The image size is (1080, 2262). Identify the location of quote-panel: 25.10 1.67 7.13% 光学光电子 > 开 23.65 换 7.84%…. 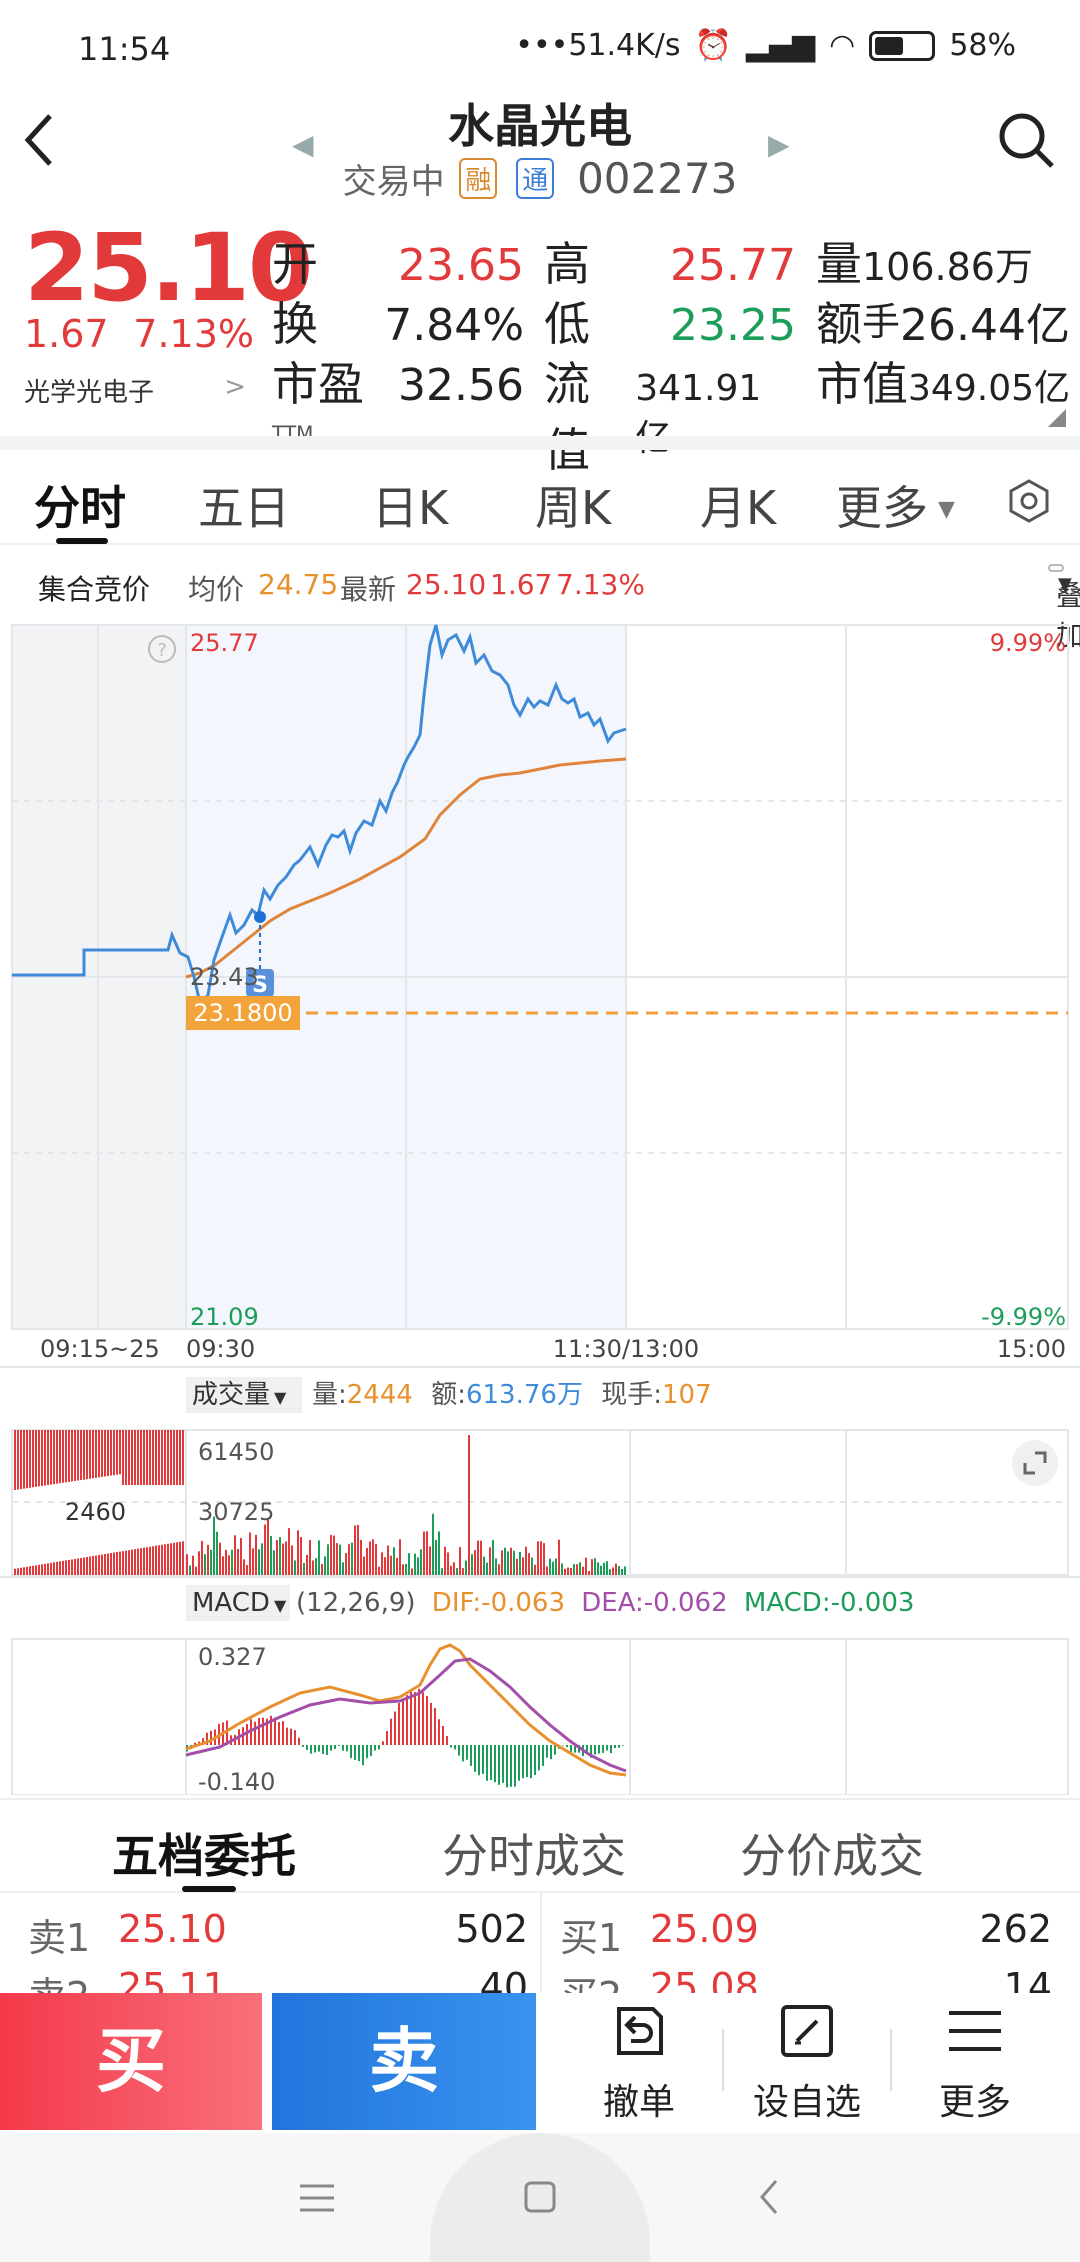
(540, 343).